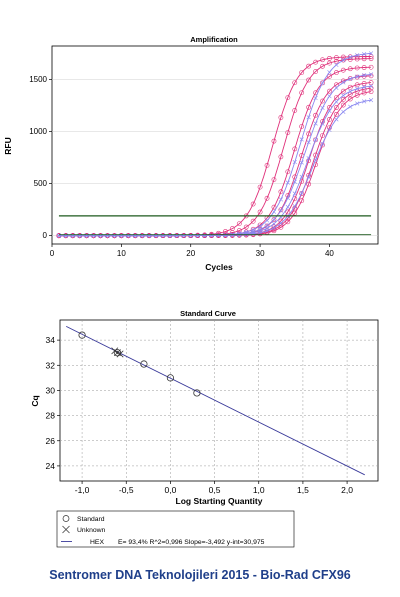 The height and width of the screenshot is (597, 400). I want to click on standard-curve-x-tick-label: 0,5, so click(215, 490).